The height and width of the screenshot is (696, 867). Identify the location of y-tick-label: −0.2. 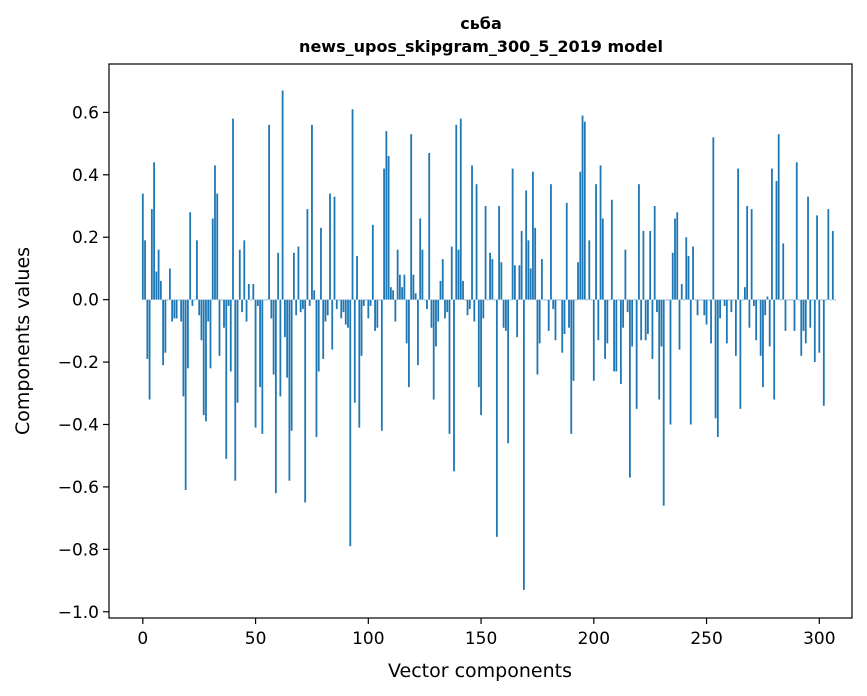
(78, 363).